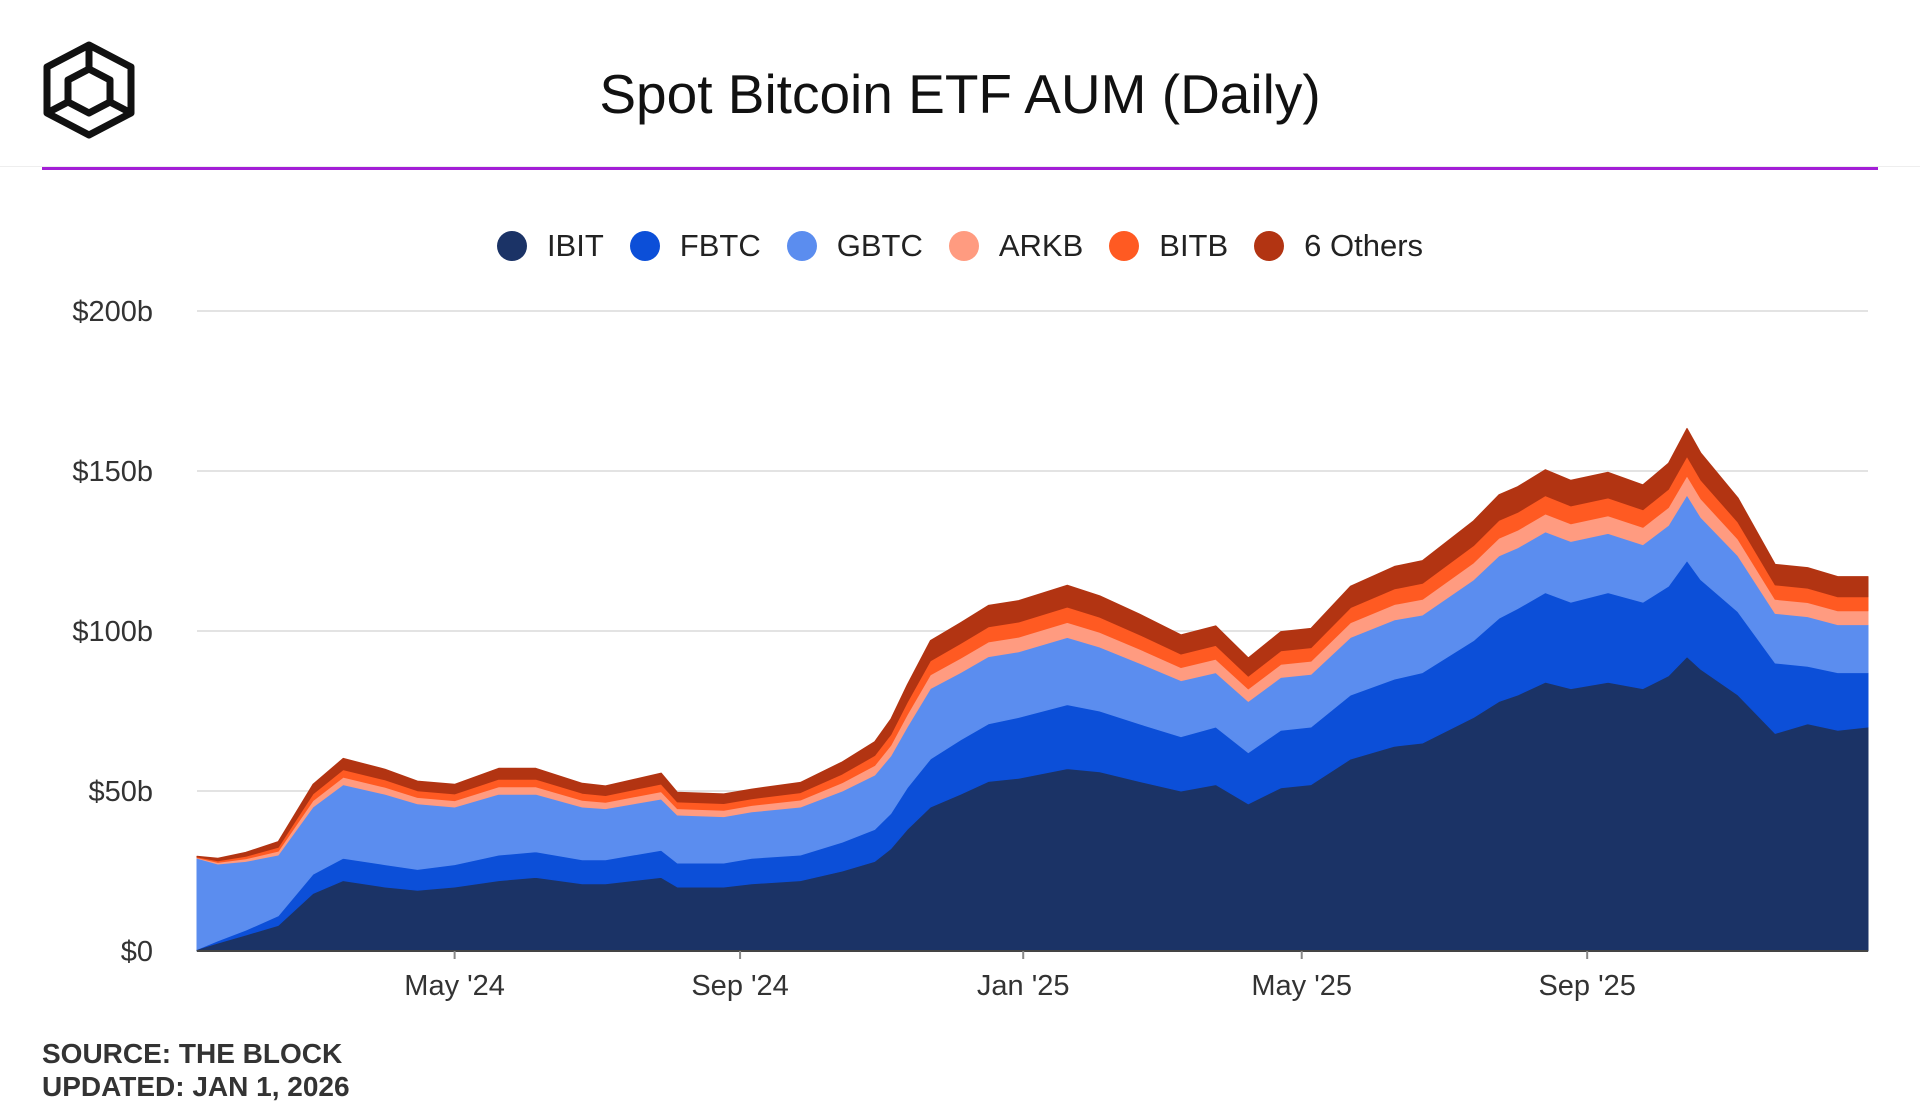 Image resolution: width=1920 pixels, height=1119 pixels. Describe the element at coordinates (192, 1053) in the screenshot. I see `source-note: SOURCE: THE BLOCK` at that location.